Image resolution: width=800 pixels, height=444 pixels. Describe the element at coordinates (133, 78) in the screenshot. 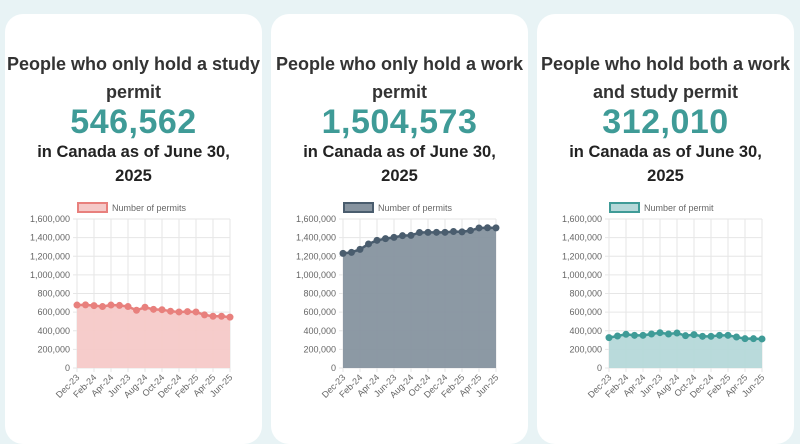

I see `card-title: People who only hold a study permit` at that location.